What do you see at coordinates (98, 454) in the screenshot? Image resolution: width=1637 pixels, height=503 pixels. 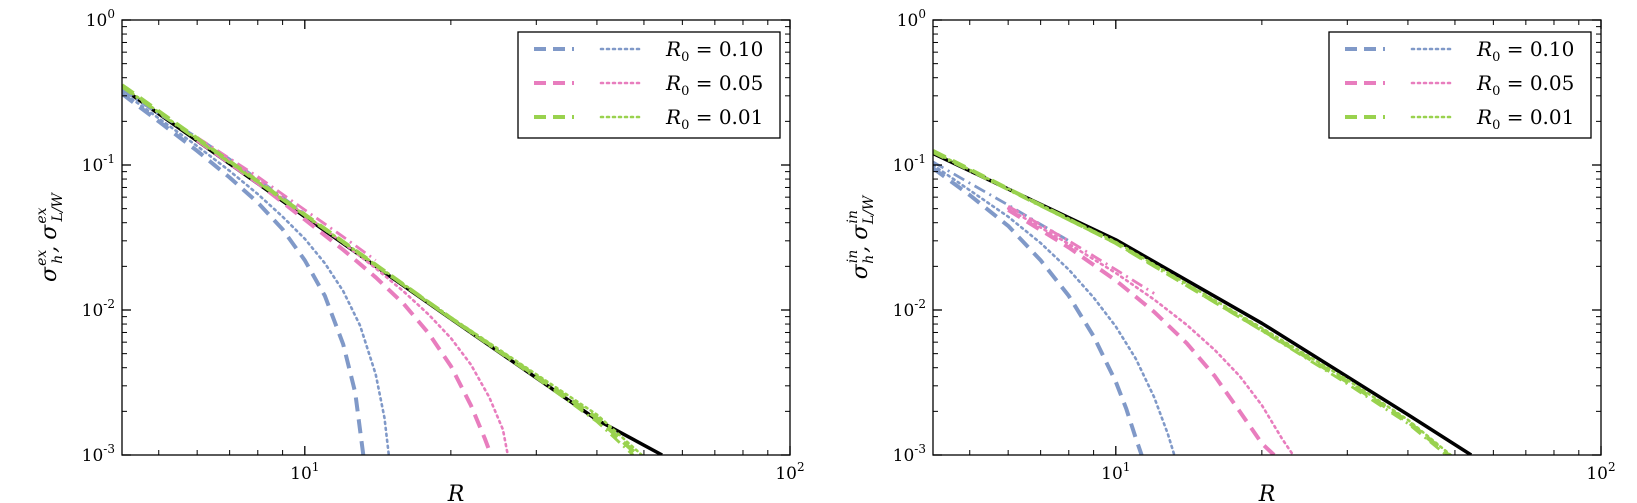 I see `y-tick-label-left-3: 10⁻³` at bounding box center [98, 454].